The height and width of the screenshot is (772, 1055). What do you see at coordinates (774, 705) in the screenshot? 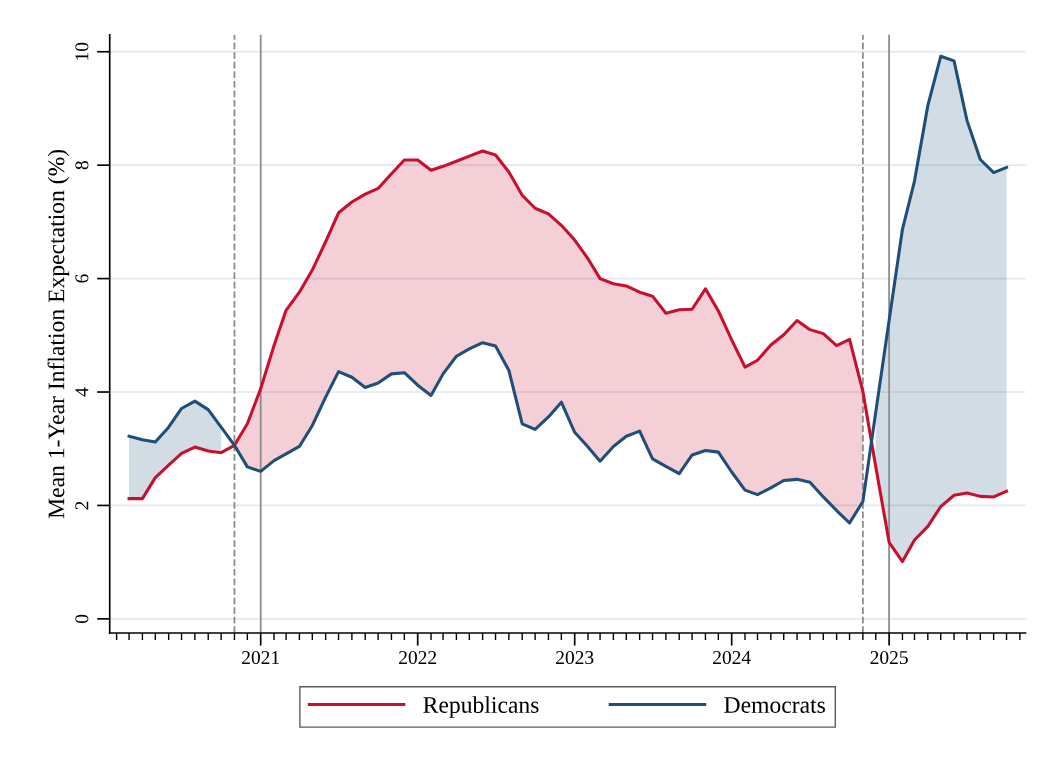
I see `legend-label: Democrats` at bounding box center [774, 705].